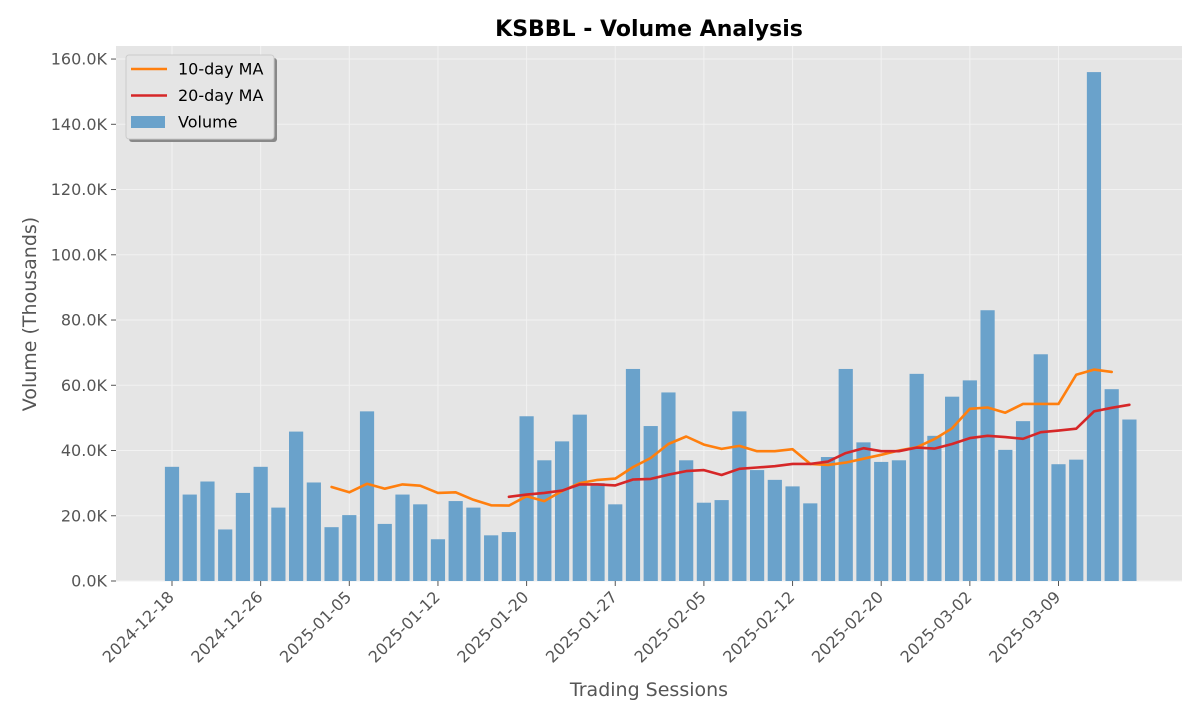 This screenshot has height=720, width=1200. Describe the element at coordinates (819, 451) in the screenshot. I see `20-day-maline` at that location.